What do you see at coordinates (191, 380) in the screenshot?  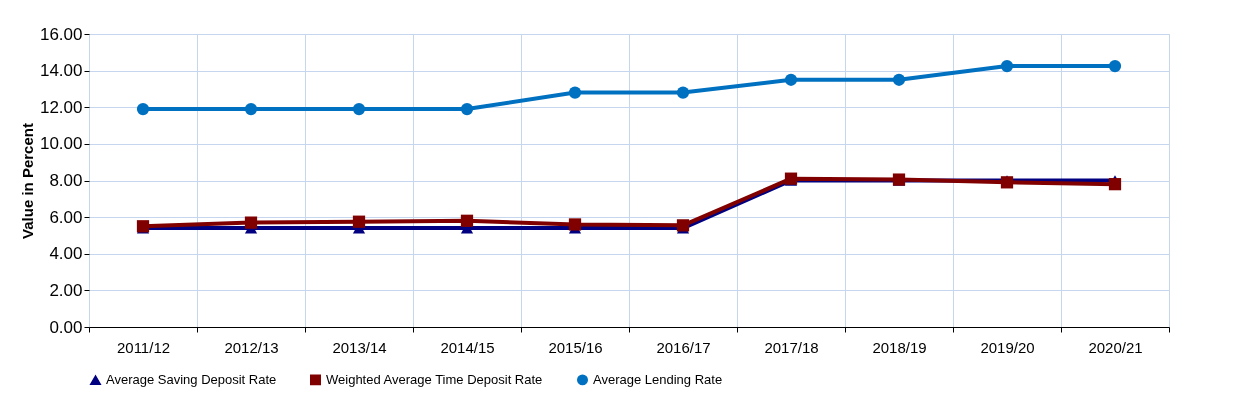 I see `legend-label: Average Saving Deposit Rate` at bounding box center [191, 380].